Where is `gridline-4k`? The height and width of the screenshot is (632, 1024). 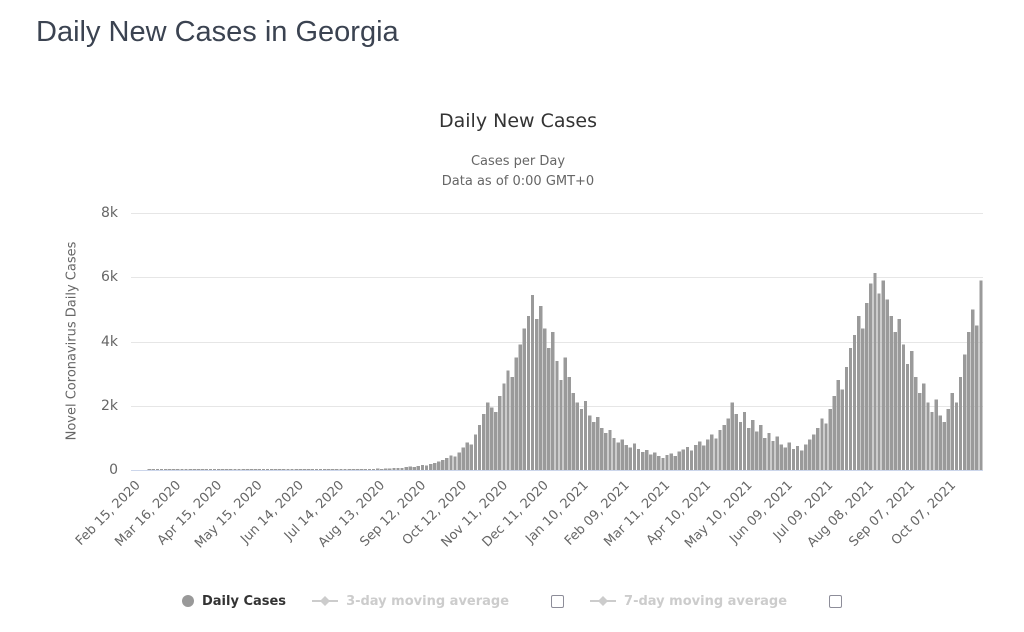 gridline-4k is located at coordinates (557, 342).